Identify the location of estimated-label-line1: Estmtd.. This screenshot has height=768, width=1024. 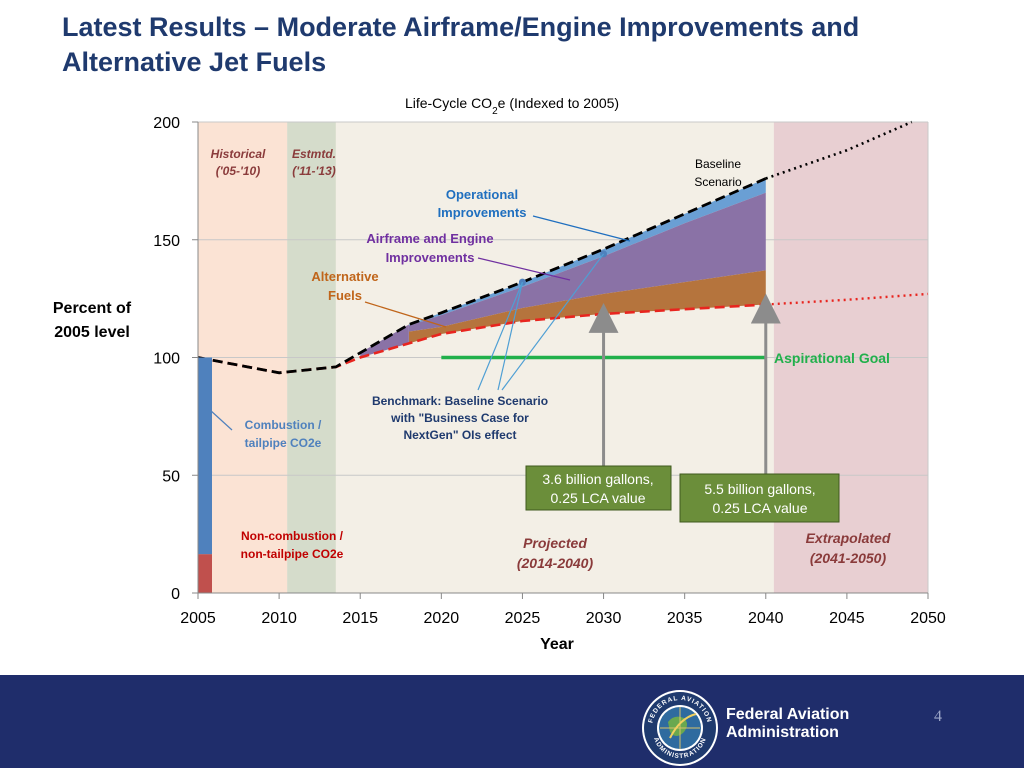
(314, 154).